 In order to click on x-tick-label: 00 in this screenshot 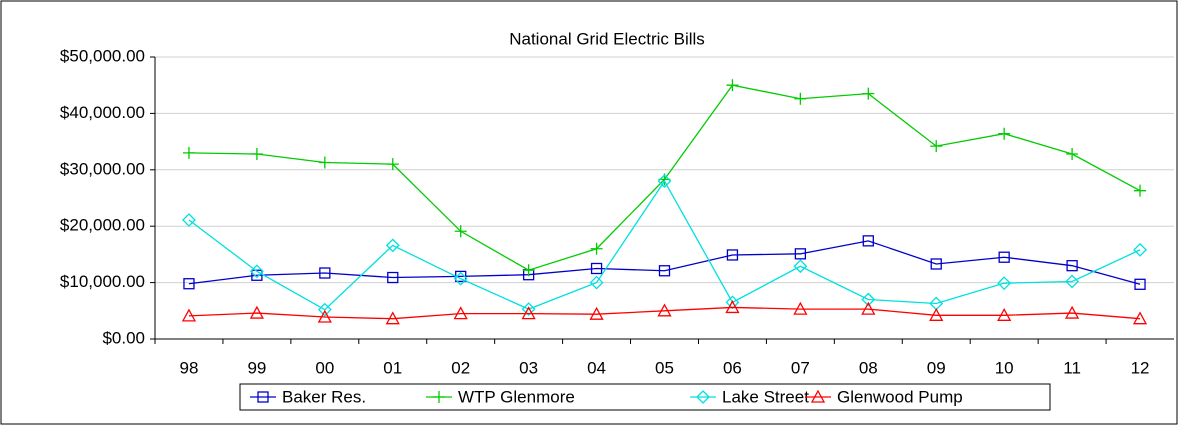, I will do `click(324, 367)`.